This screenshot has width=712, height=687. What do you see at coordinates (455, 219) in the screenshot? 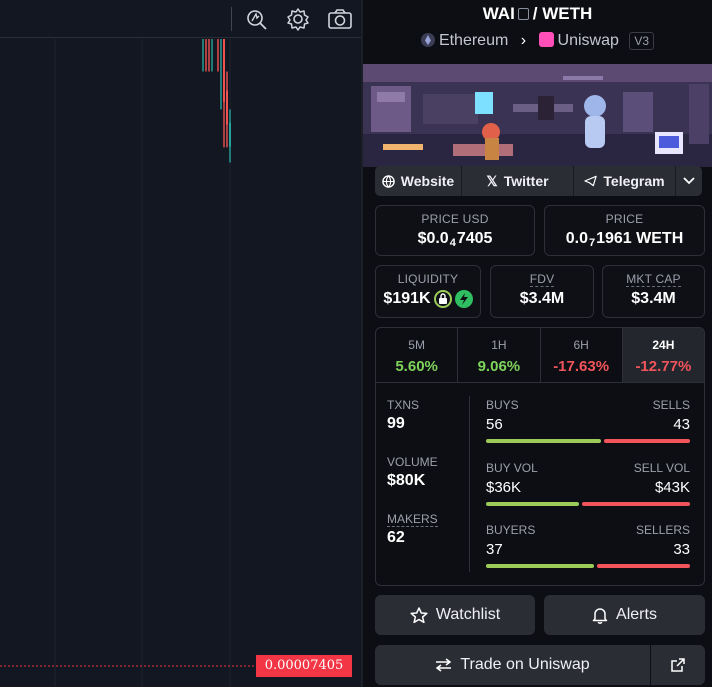
I see `price-usd-label: PRICE USD` at bounding box center [455, 219].